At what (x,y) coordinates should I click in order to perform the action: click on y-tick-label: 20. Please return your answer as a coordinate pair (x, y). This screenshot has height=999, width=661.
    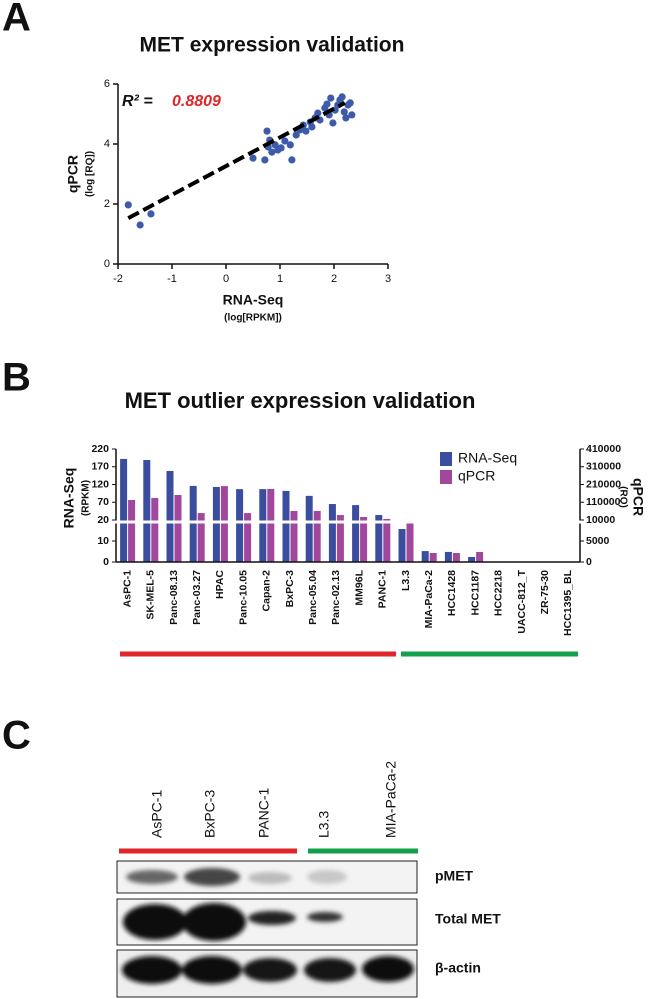
    Looking at the image, I should click on (103, 520).